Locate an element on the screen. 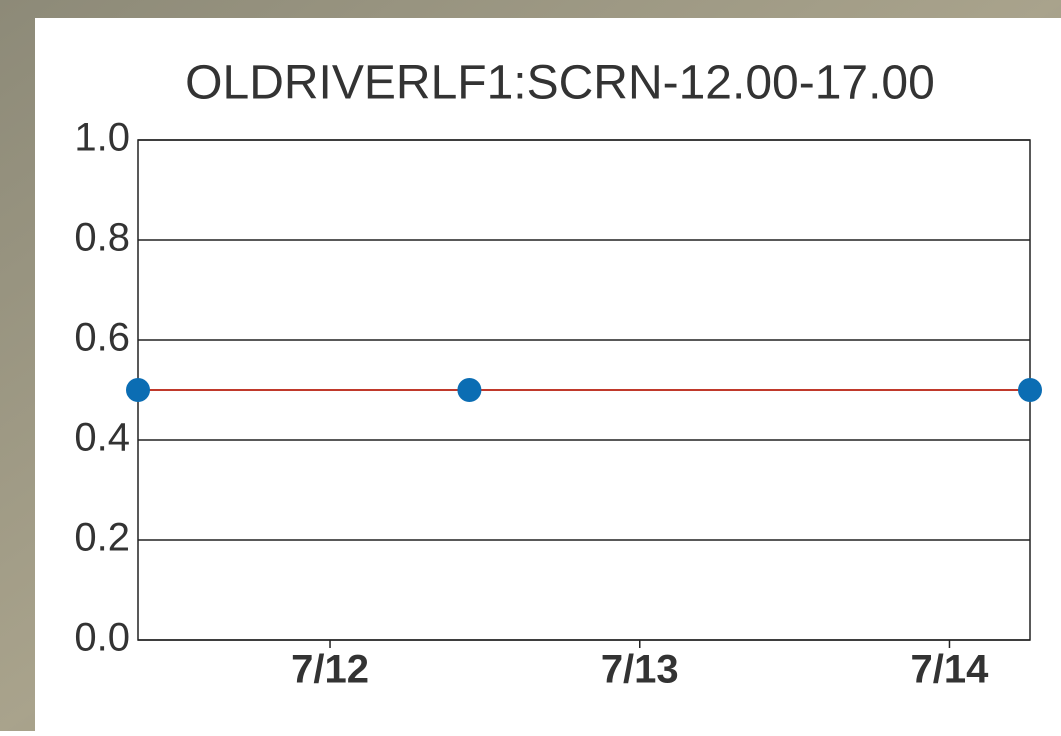 This screenshot has width=1061, height=736. x-tick-label: 7/12 is located at coordinates (330, 670).